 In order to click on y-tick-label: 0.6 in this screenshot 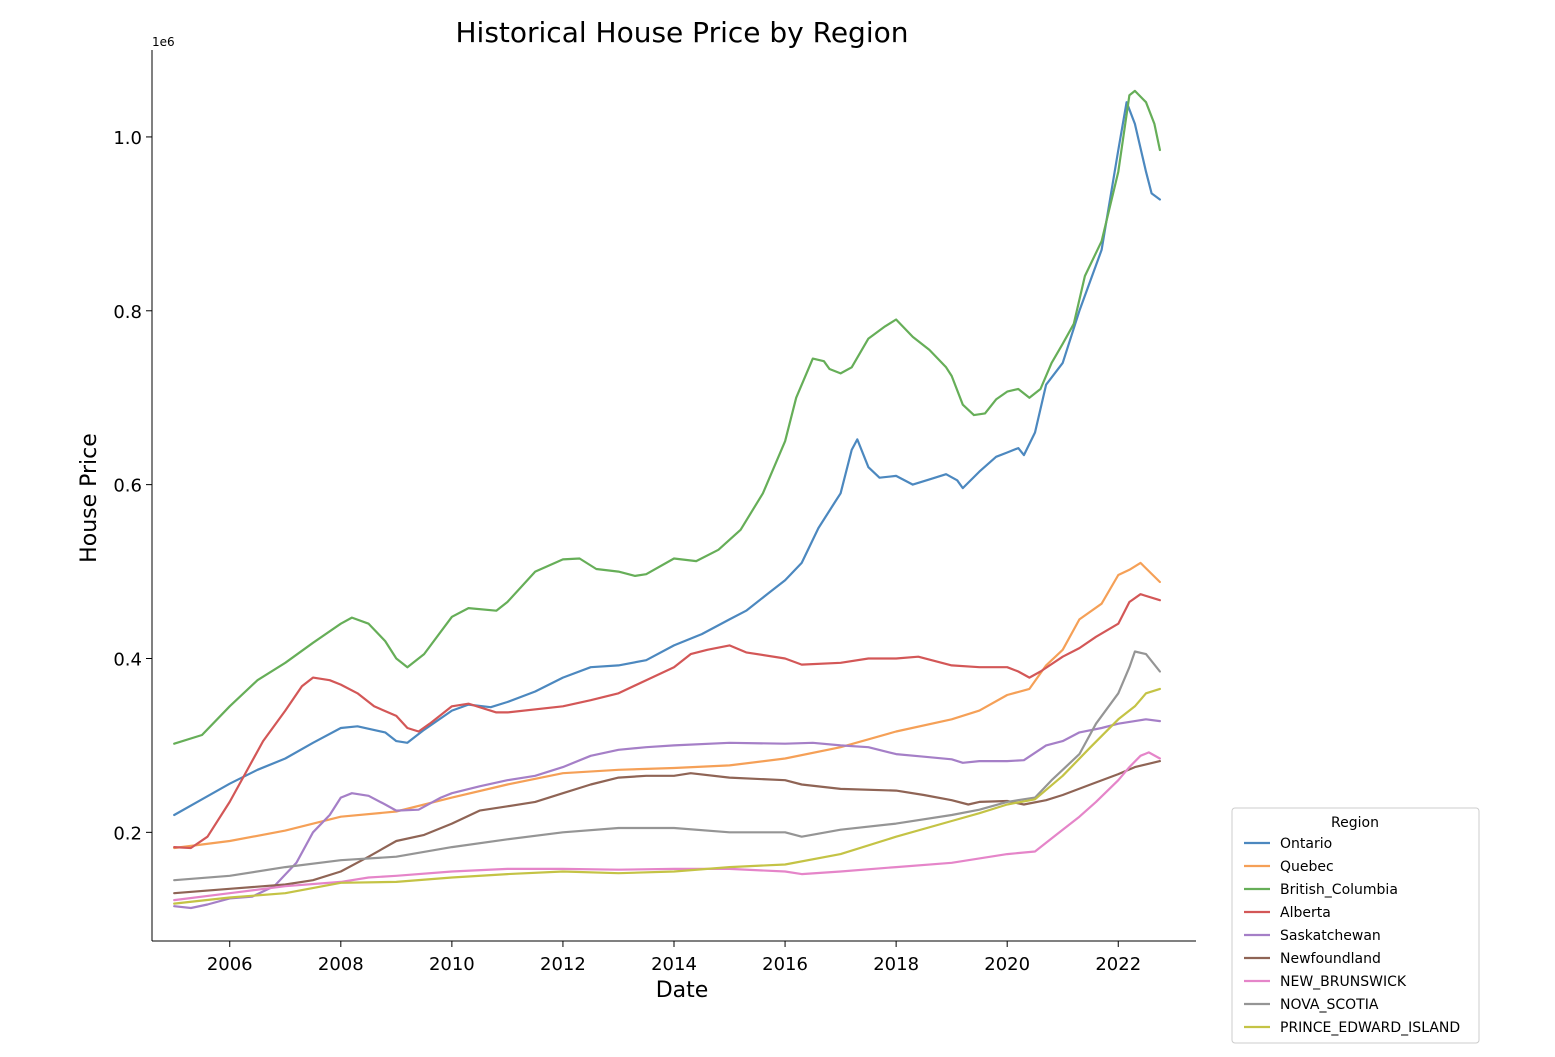, I will do `click(127, 486)`.